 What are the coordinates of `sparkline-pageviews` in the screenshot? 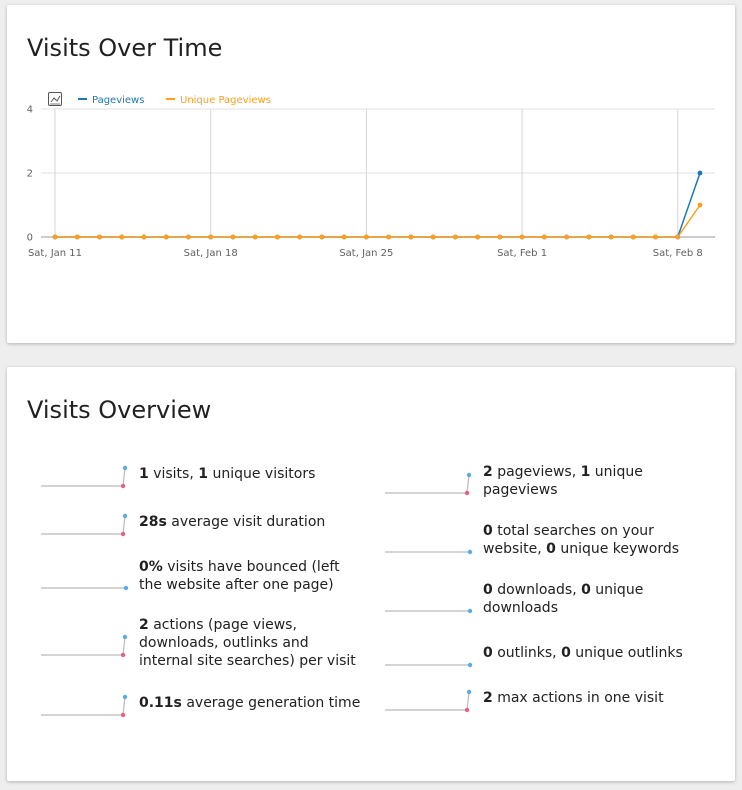 It's located at (429, 488).